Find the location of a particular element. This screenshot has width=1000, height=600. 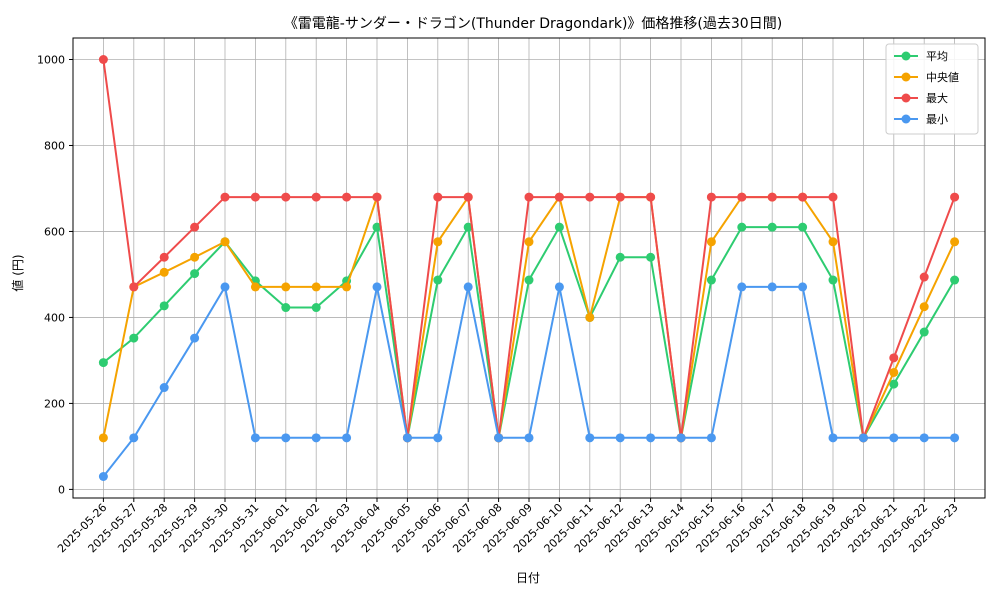

y-tick-label: 0 is located at coordinates (61, 489).